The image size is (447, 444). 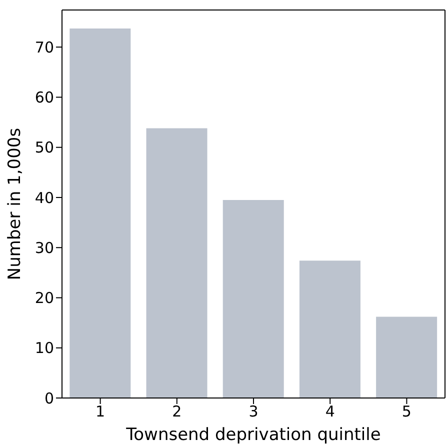 What do you see at coordinates (44, 197) in the screenshot?
I see `y-tick-label: 40` at bounding box center [44, 197].